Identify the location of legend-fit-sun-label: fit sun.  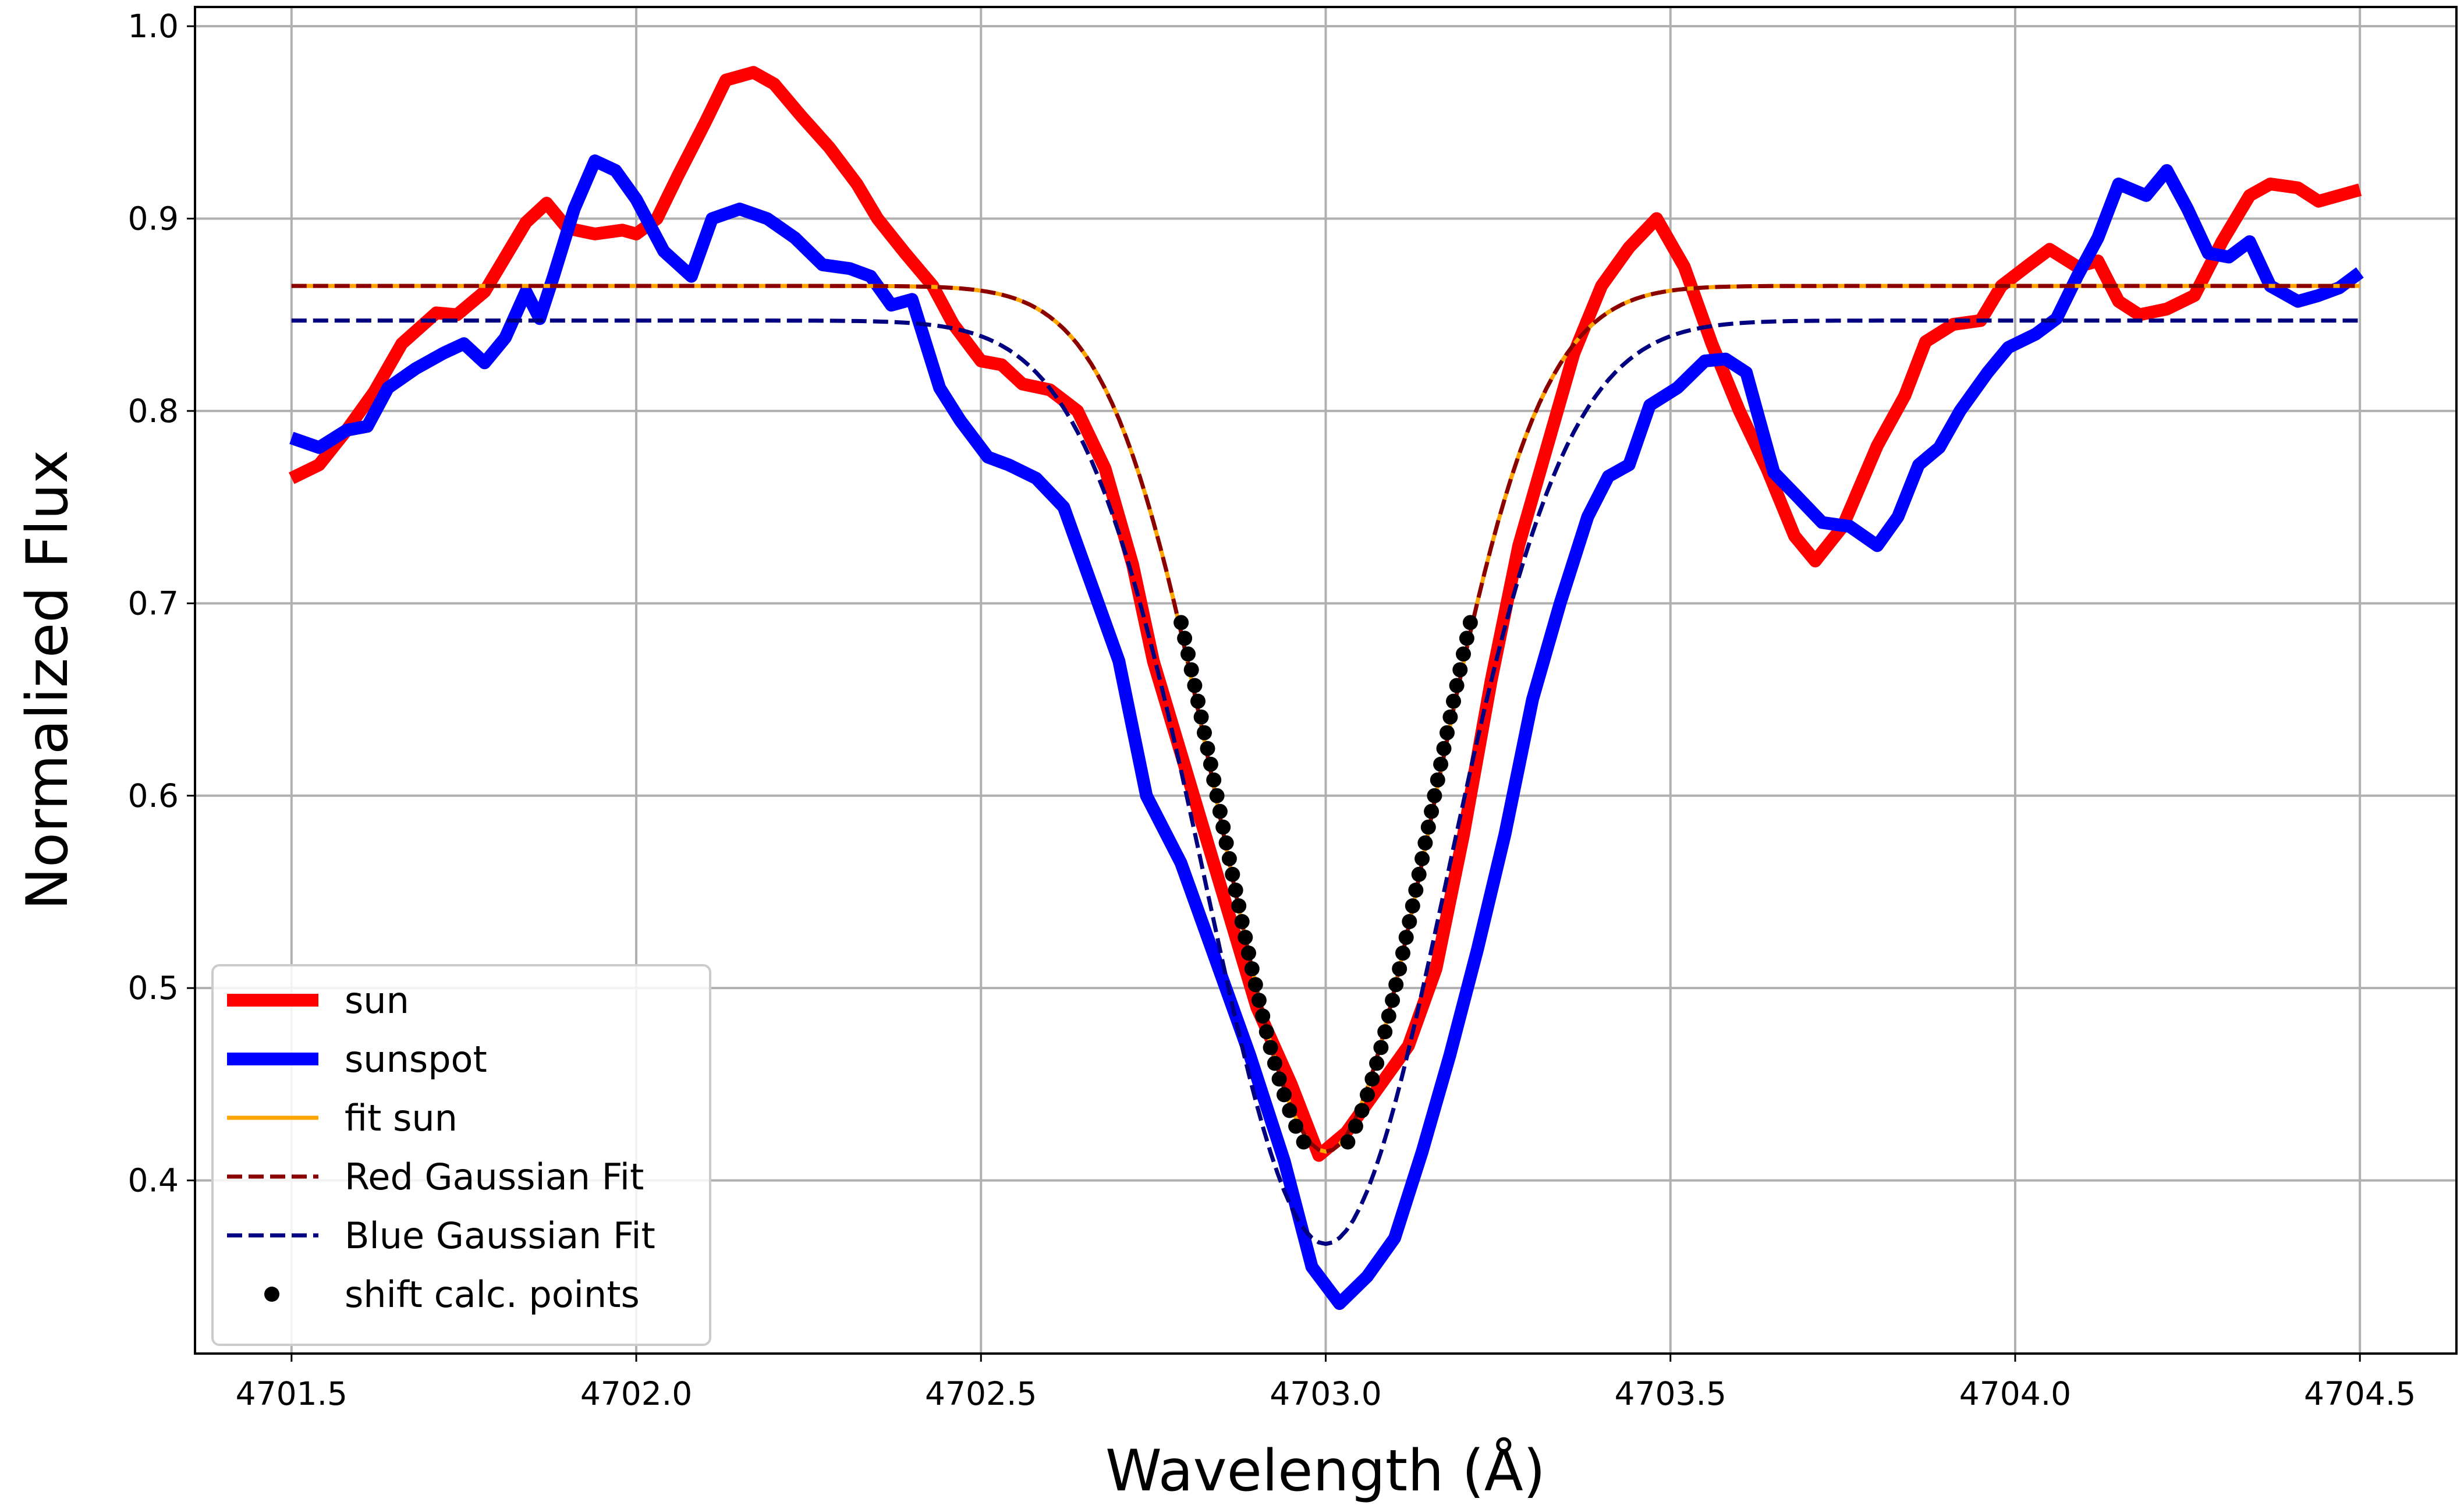
(402, 1118).